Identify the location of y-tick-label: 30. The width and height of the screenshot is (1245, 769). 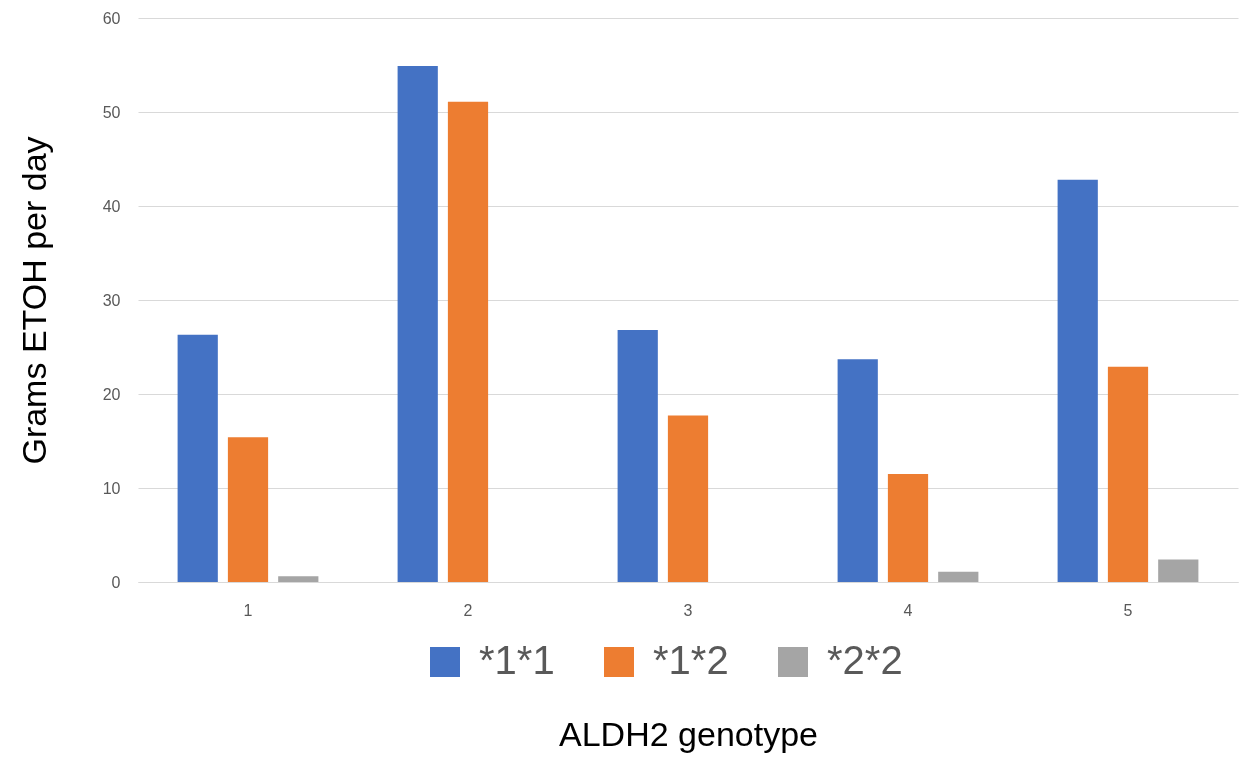
(111, 300).